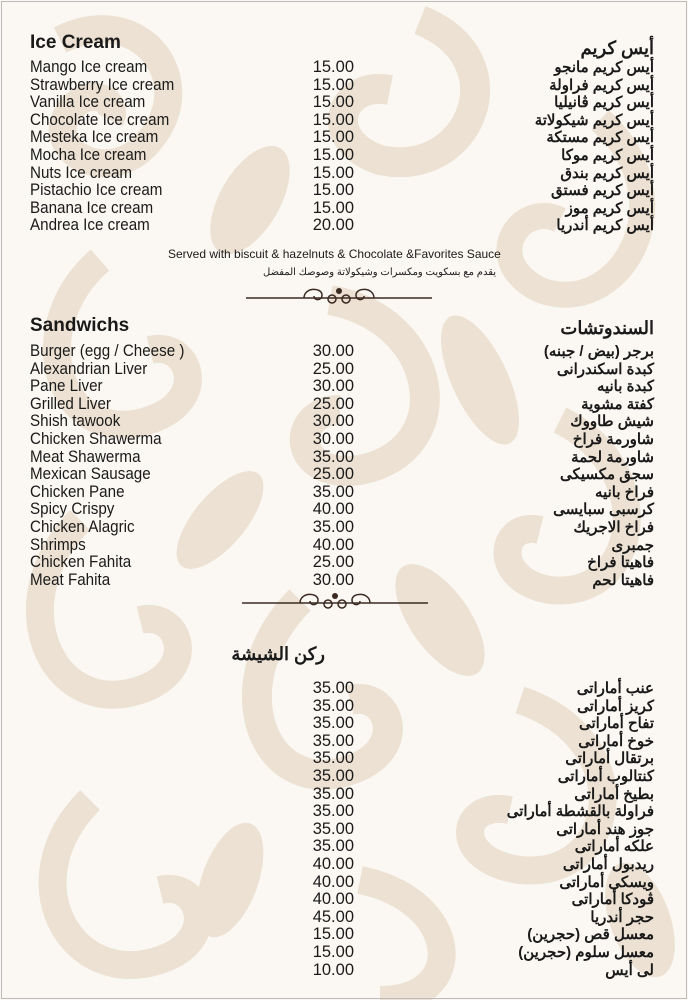  I want to click on menu-item-row: Alexandrian Liver 25.00 كبدة اسكندرانى, so click(344, 369).